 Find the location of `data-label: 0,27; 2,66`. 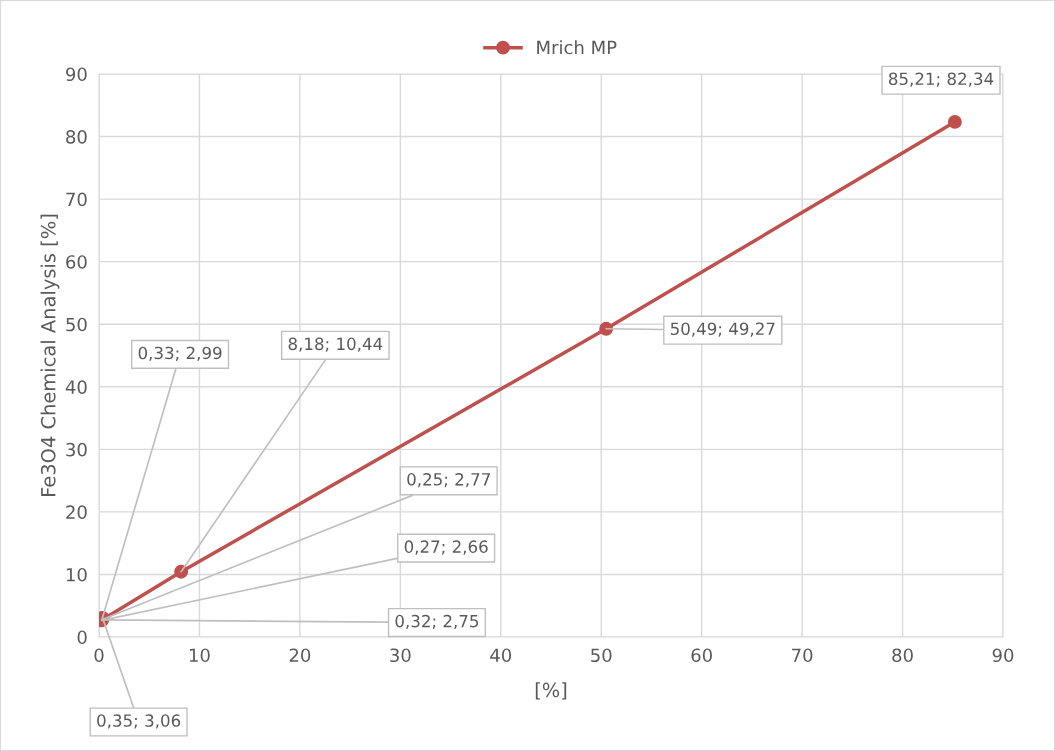

data-label: 0,27; 2,66 is located at coordinates (446, 547).